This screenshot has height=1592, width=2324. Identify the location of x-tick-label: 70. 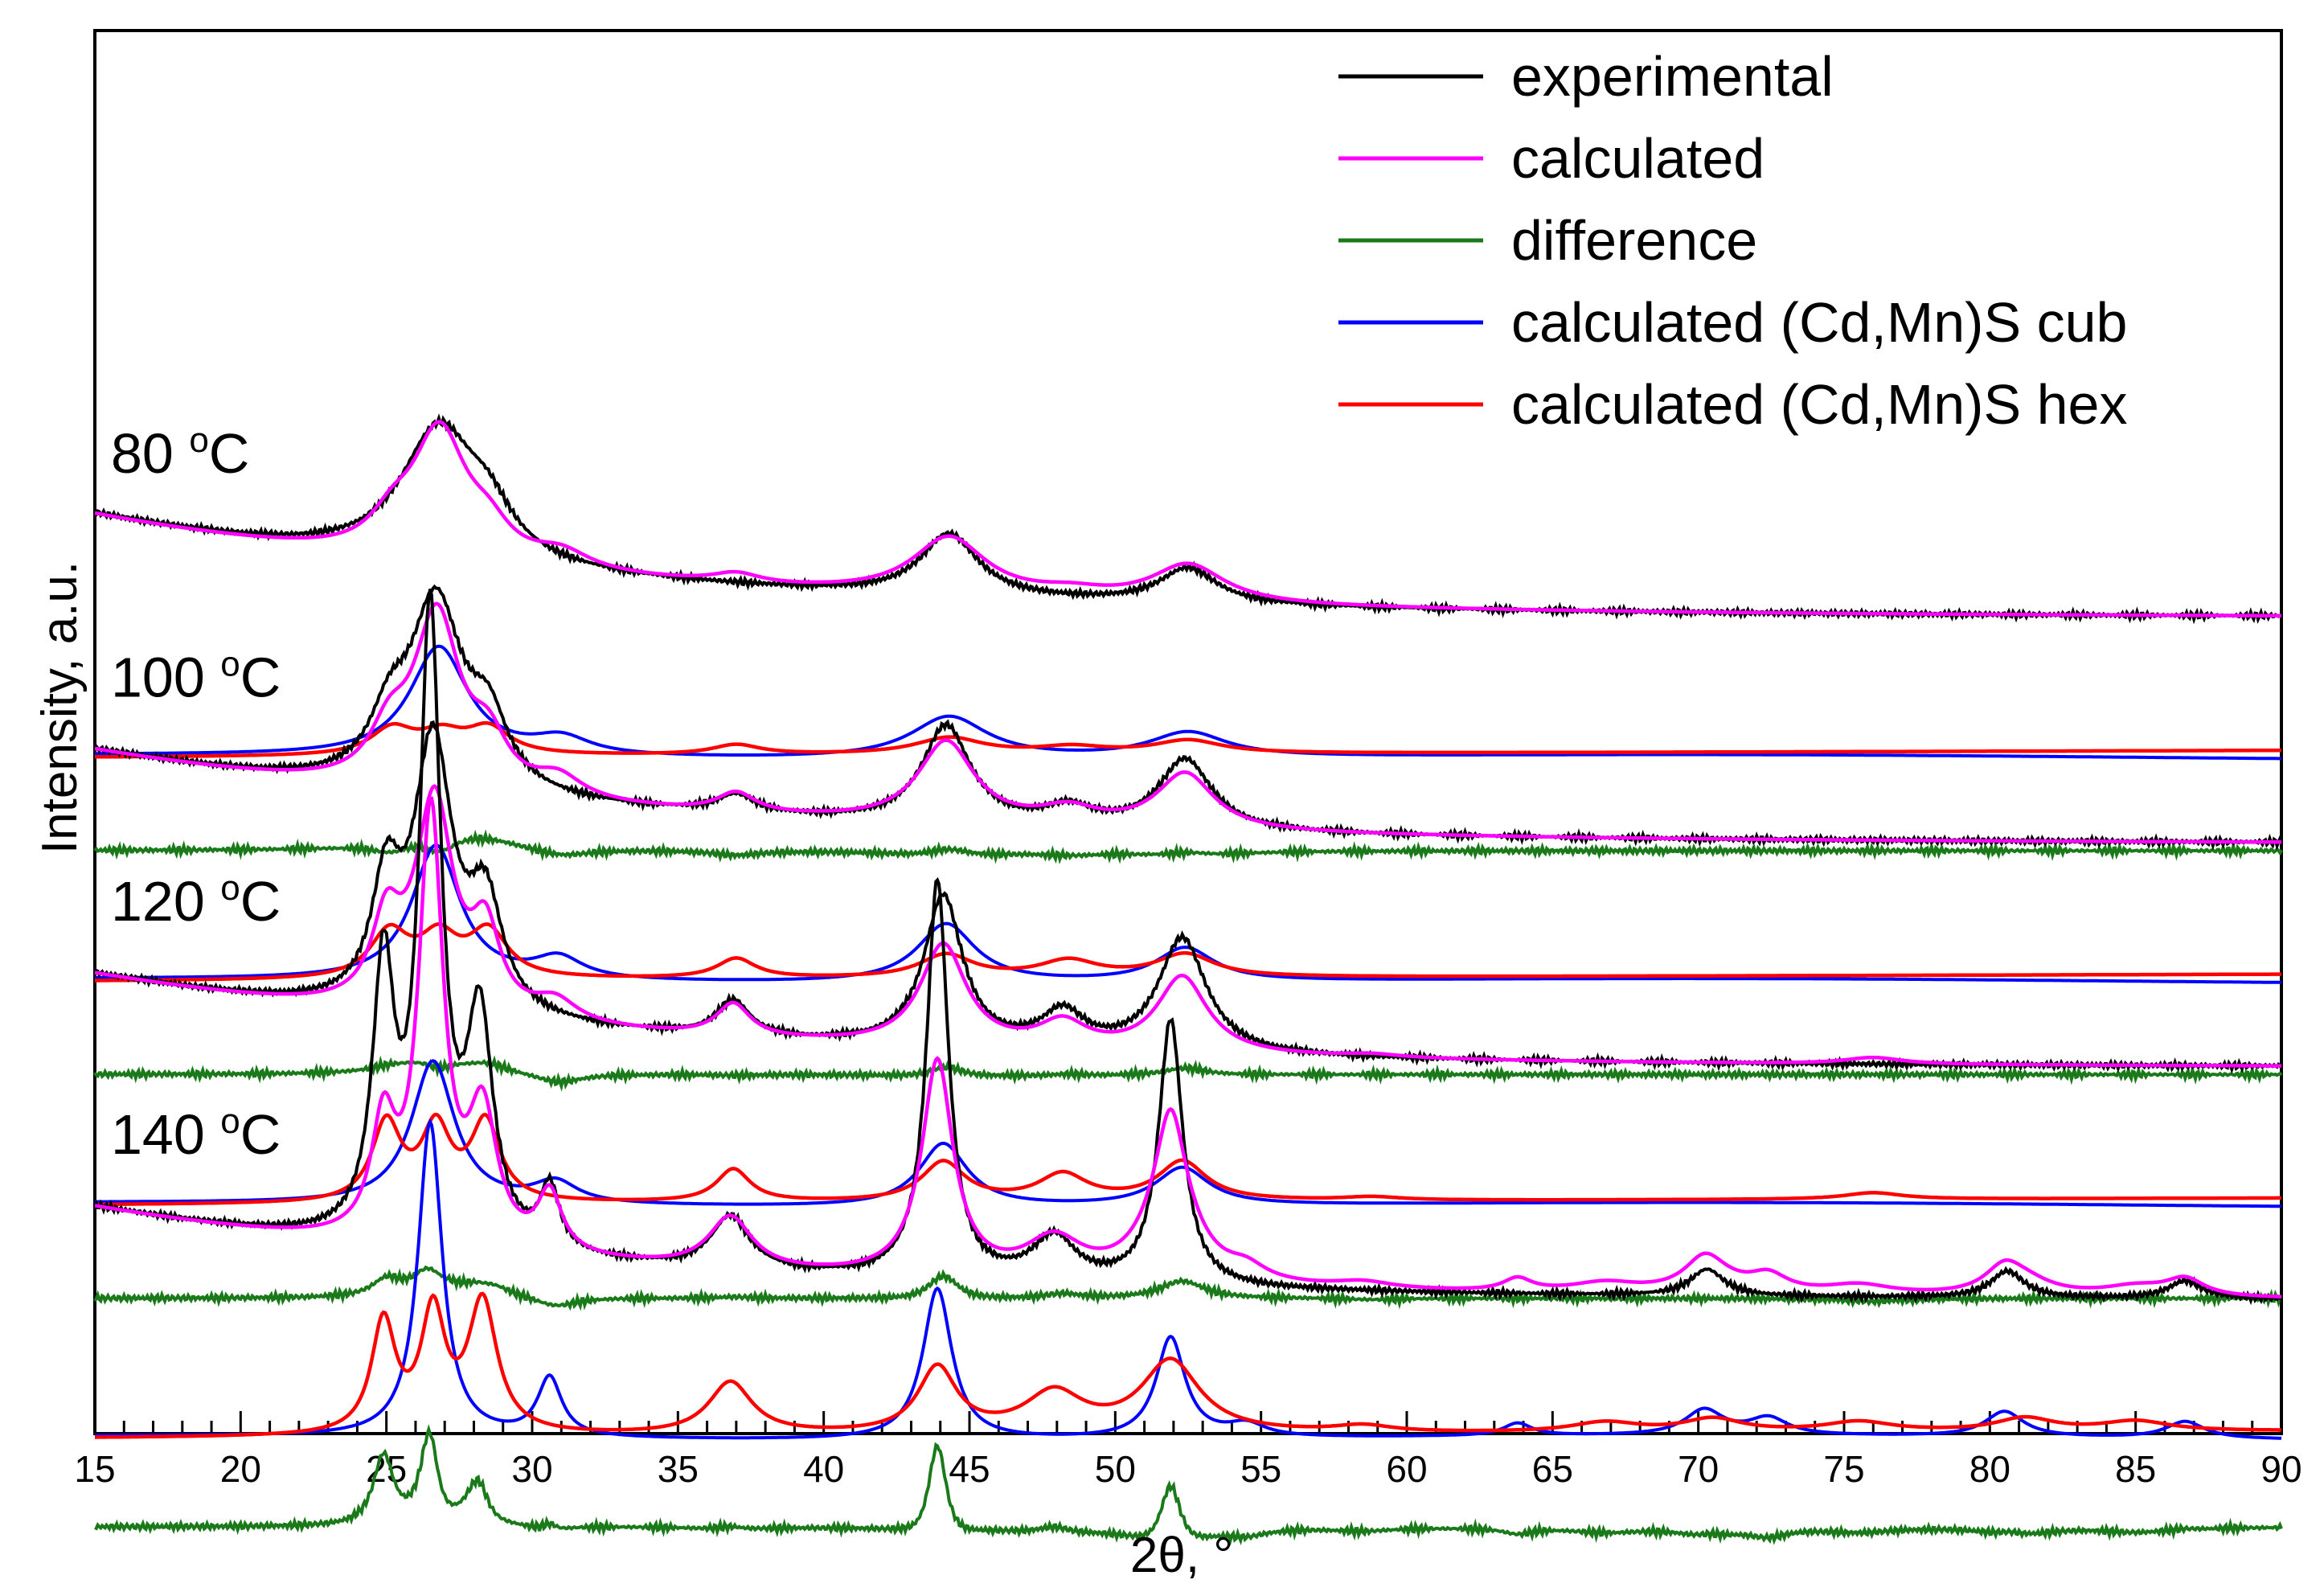
(1698, 1469).